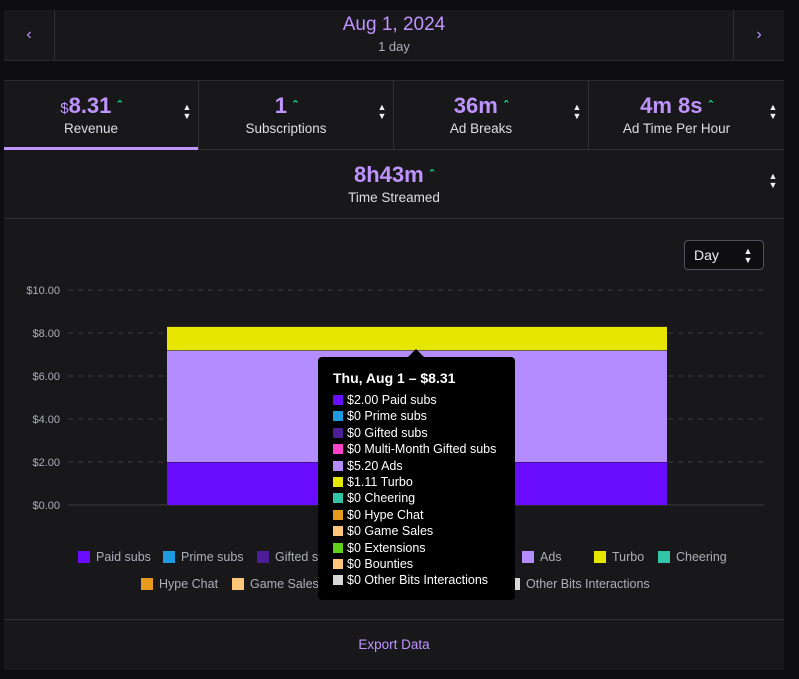 This screenshot has height=679, width=799. I want to click on legend-item: Hype Chat, so click(179, 584).